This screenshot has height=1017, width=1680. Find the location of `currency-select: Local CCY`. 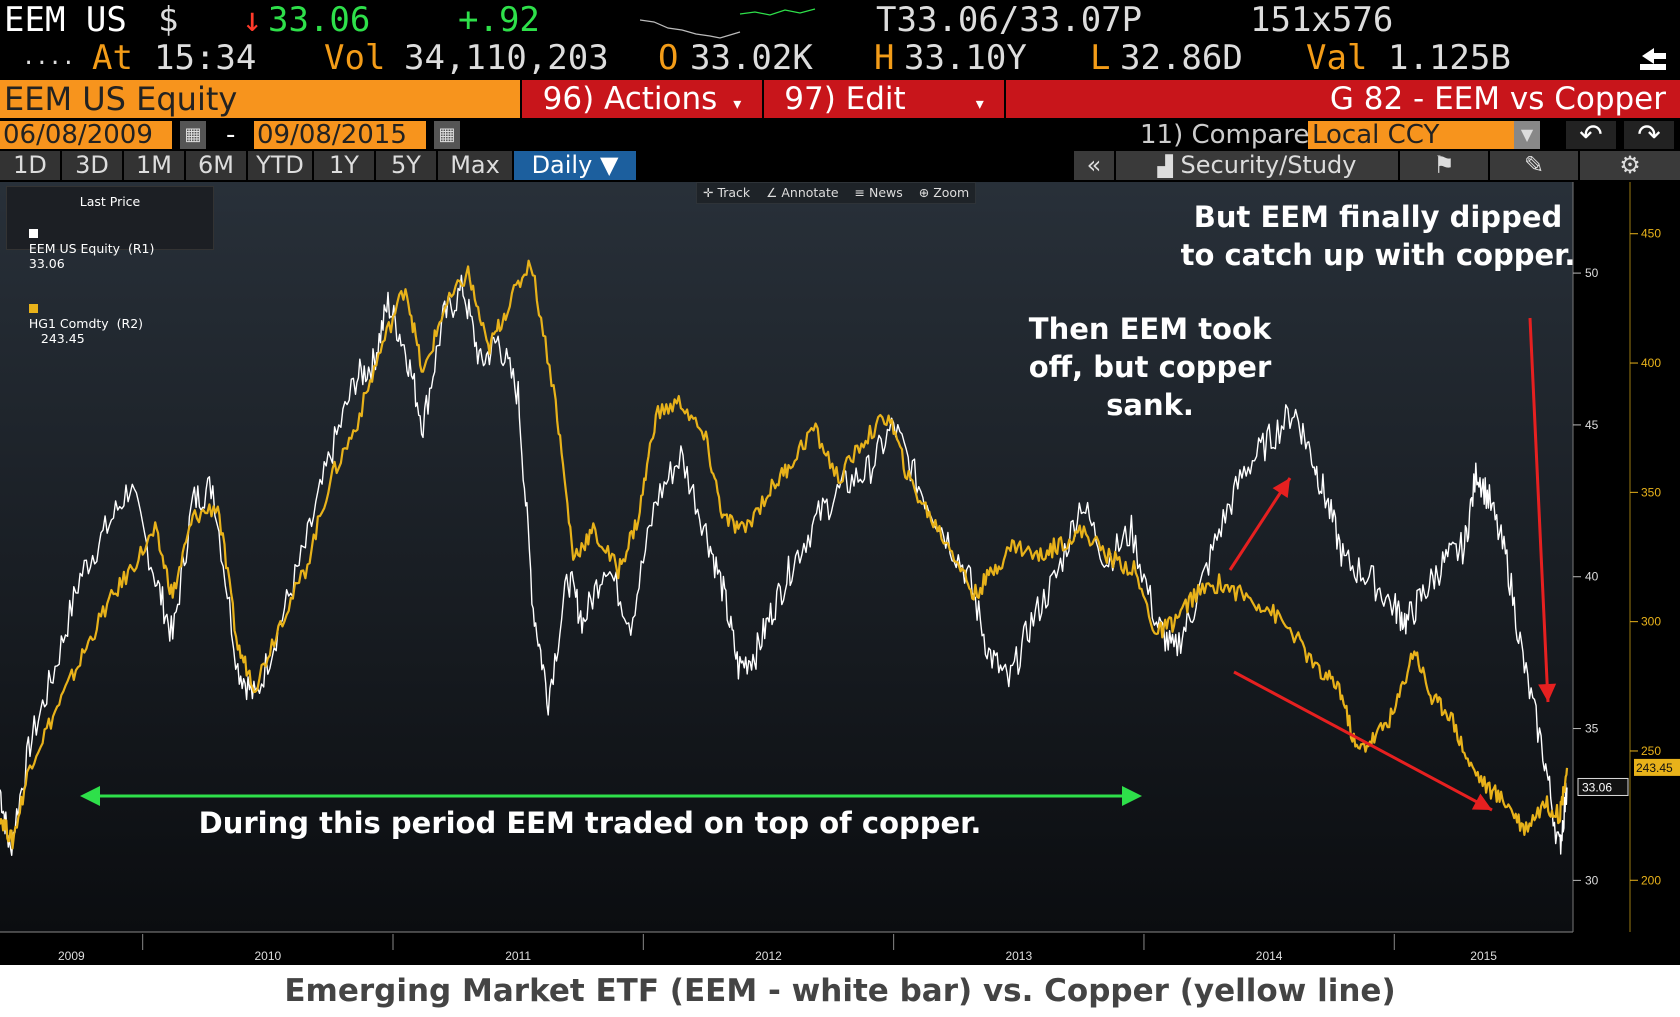

currency-select: Local CCY is located at coordinates (1411, 135).